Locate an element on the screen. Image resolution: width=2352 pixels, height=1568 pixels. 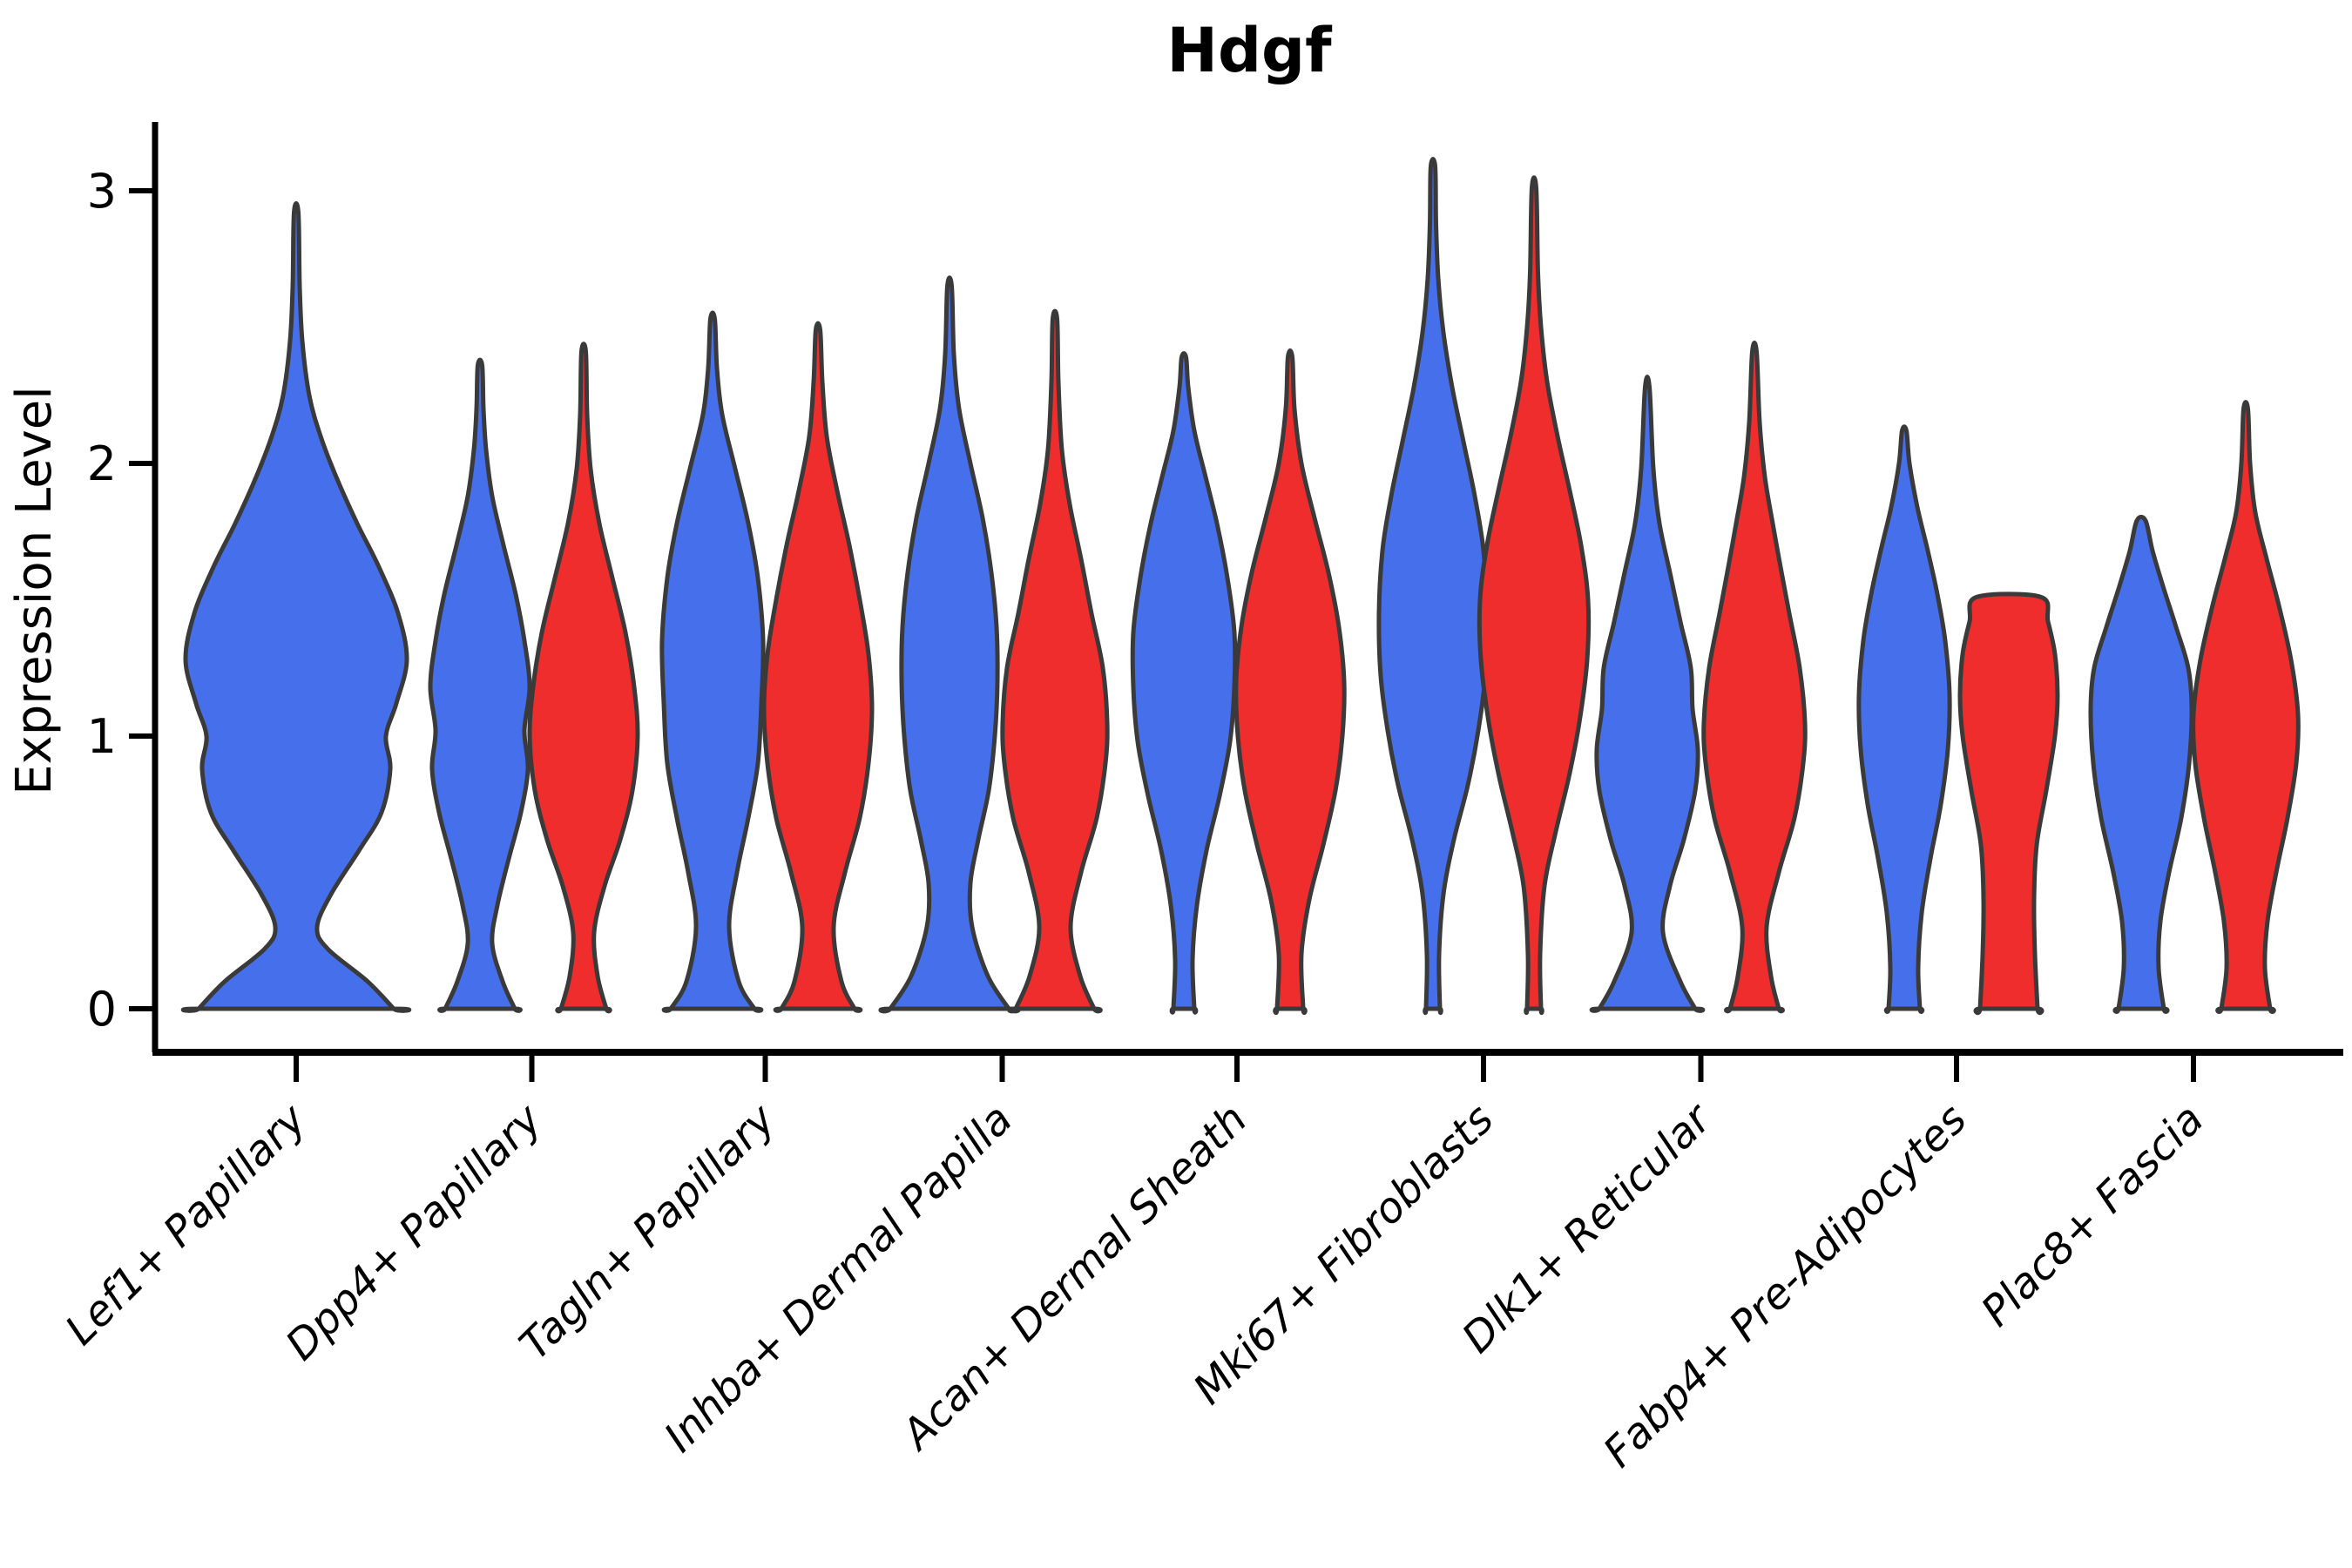
violin-mki67-fibroblasts-red is located at coordinates (1535, 595).